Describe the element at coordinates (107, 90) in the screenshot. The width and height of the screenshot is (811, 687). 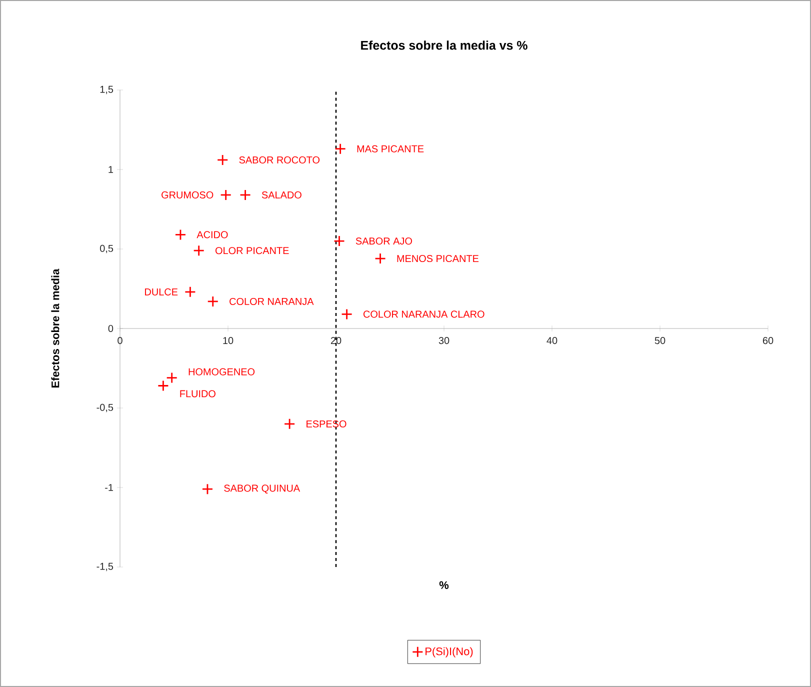
I see `y-tick-label: 1,5` at that location.